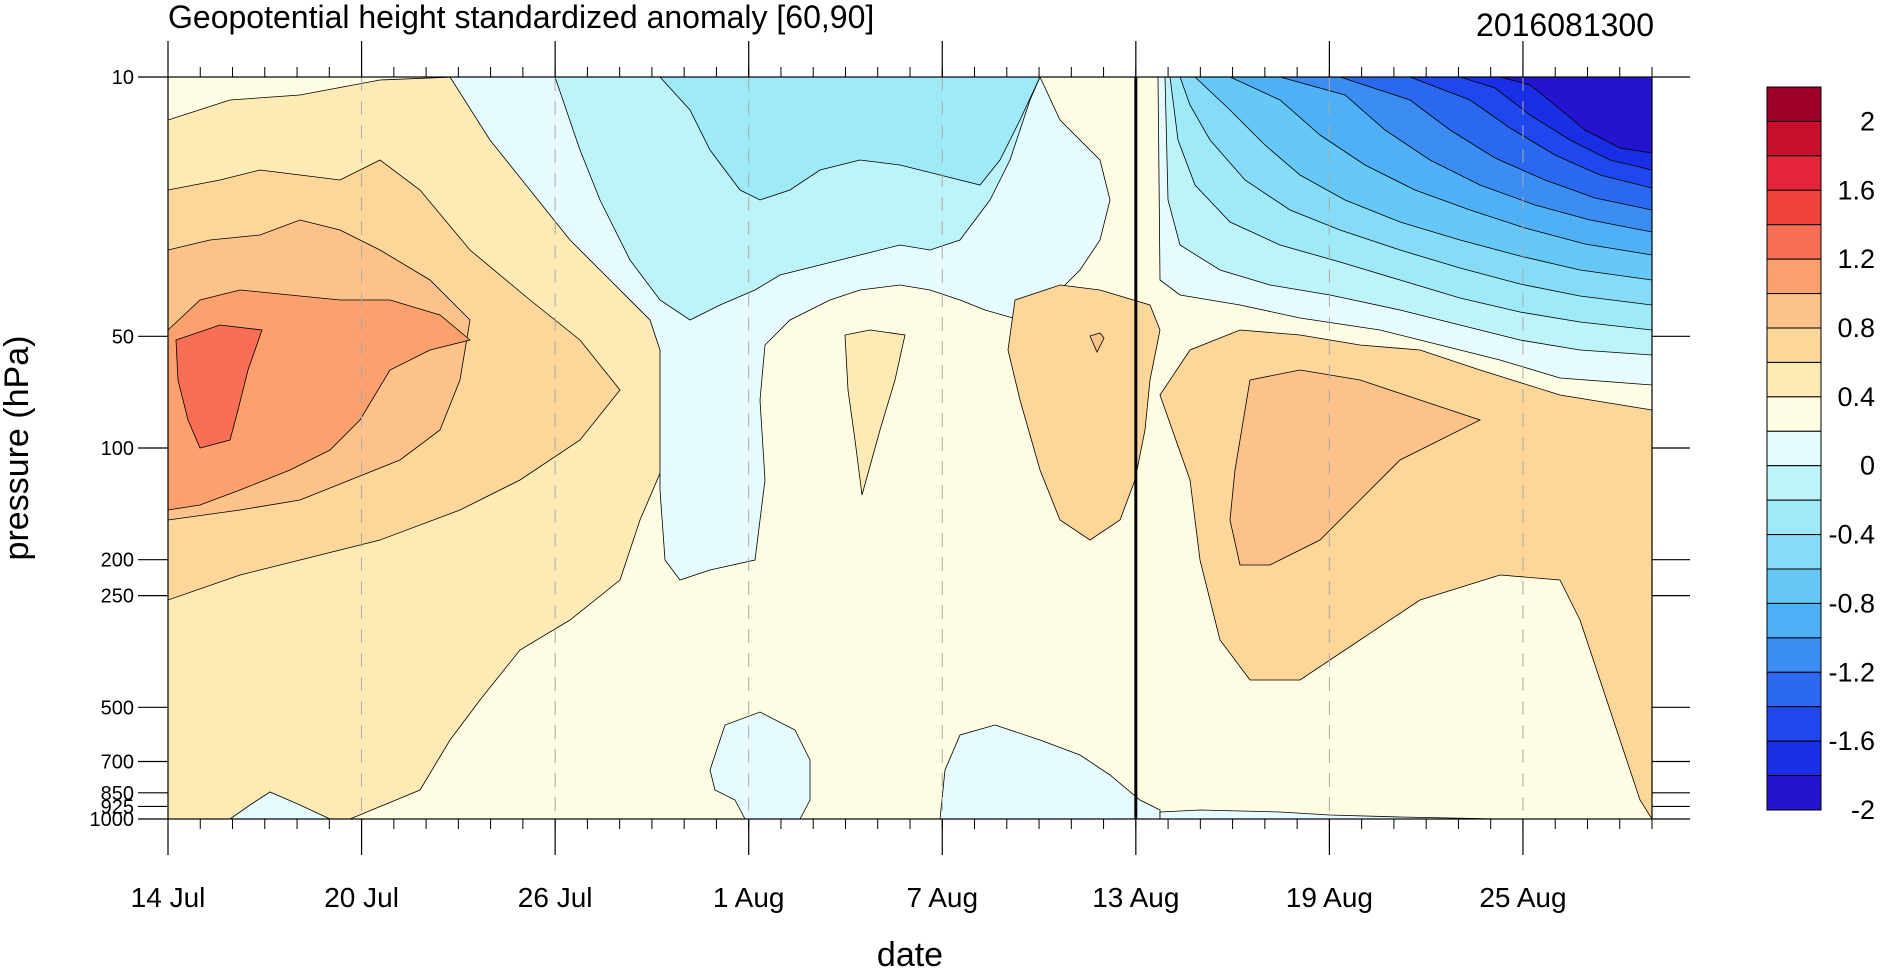  Describe the element at coordinates (361, 897) in the screenshot. I see `x-tick-label: 20 Jul` at that location.